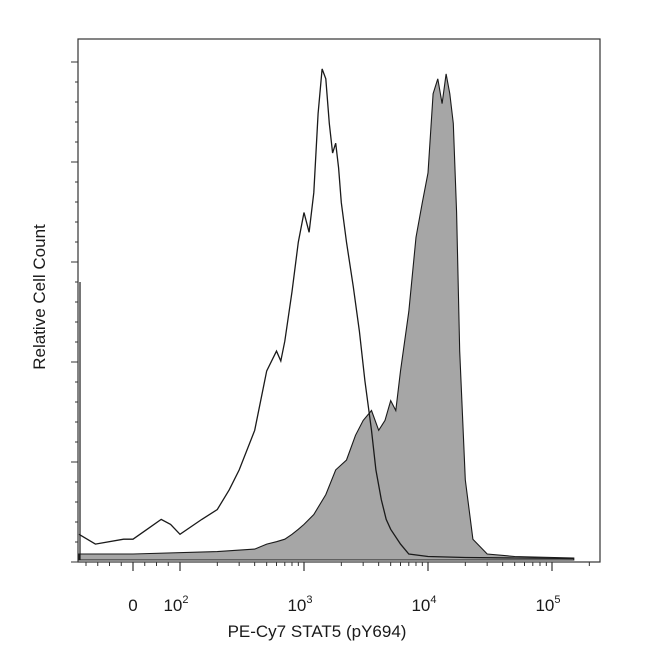 The image size is (650, 648). Describe the element at coordinates (39, 297) in the screenshot. I see `y-axis-title: Relative Cell Count` at that location.